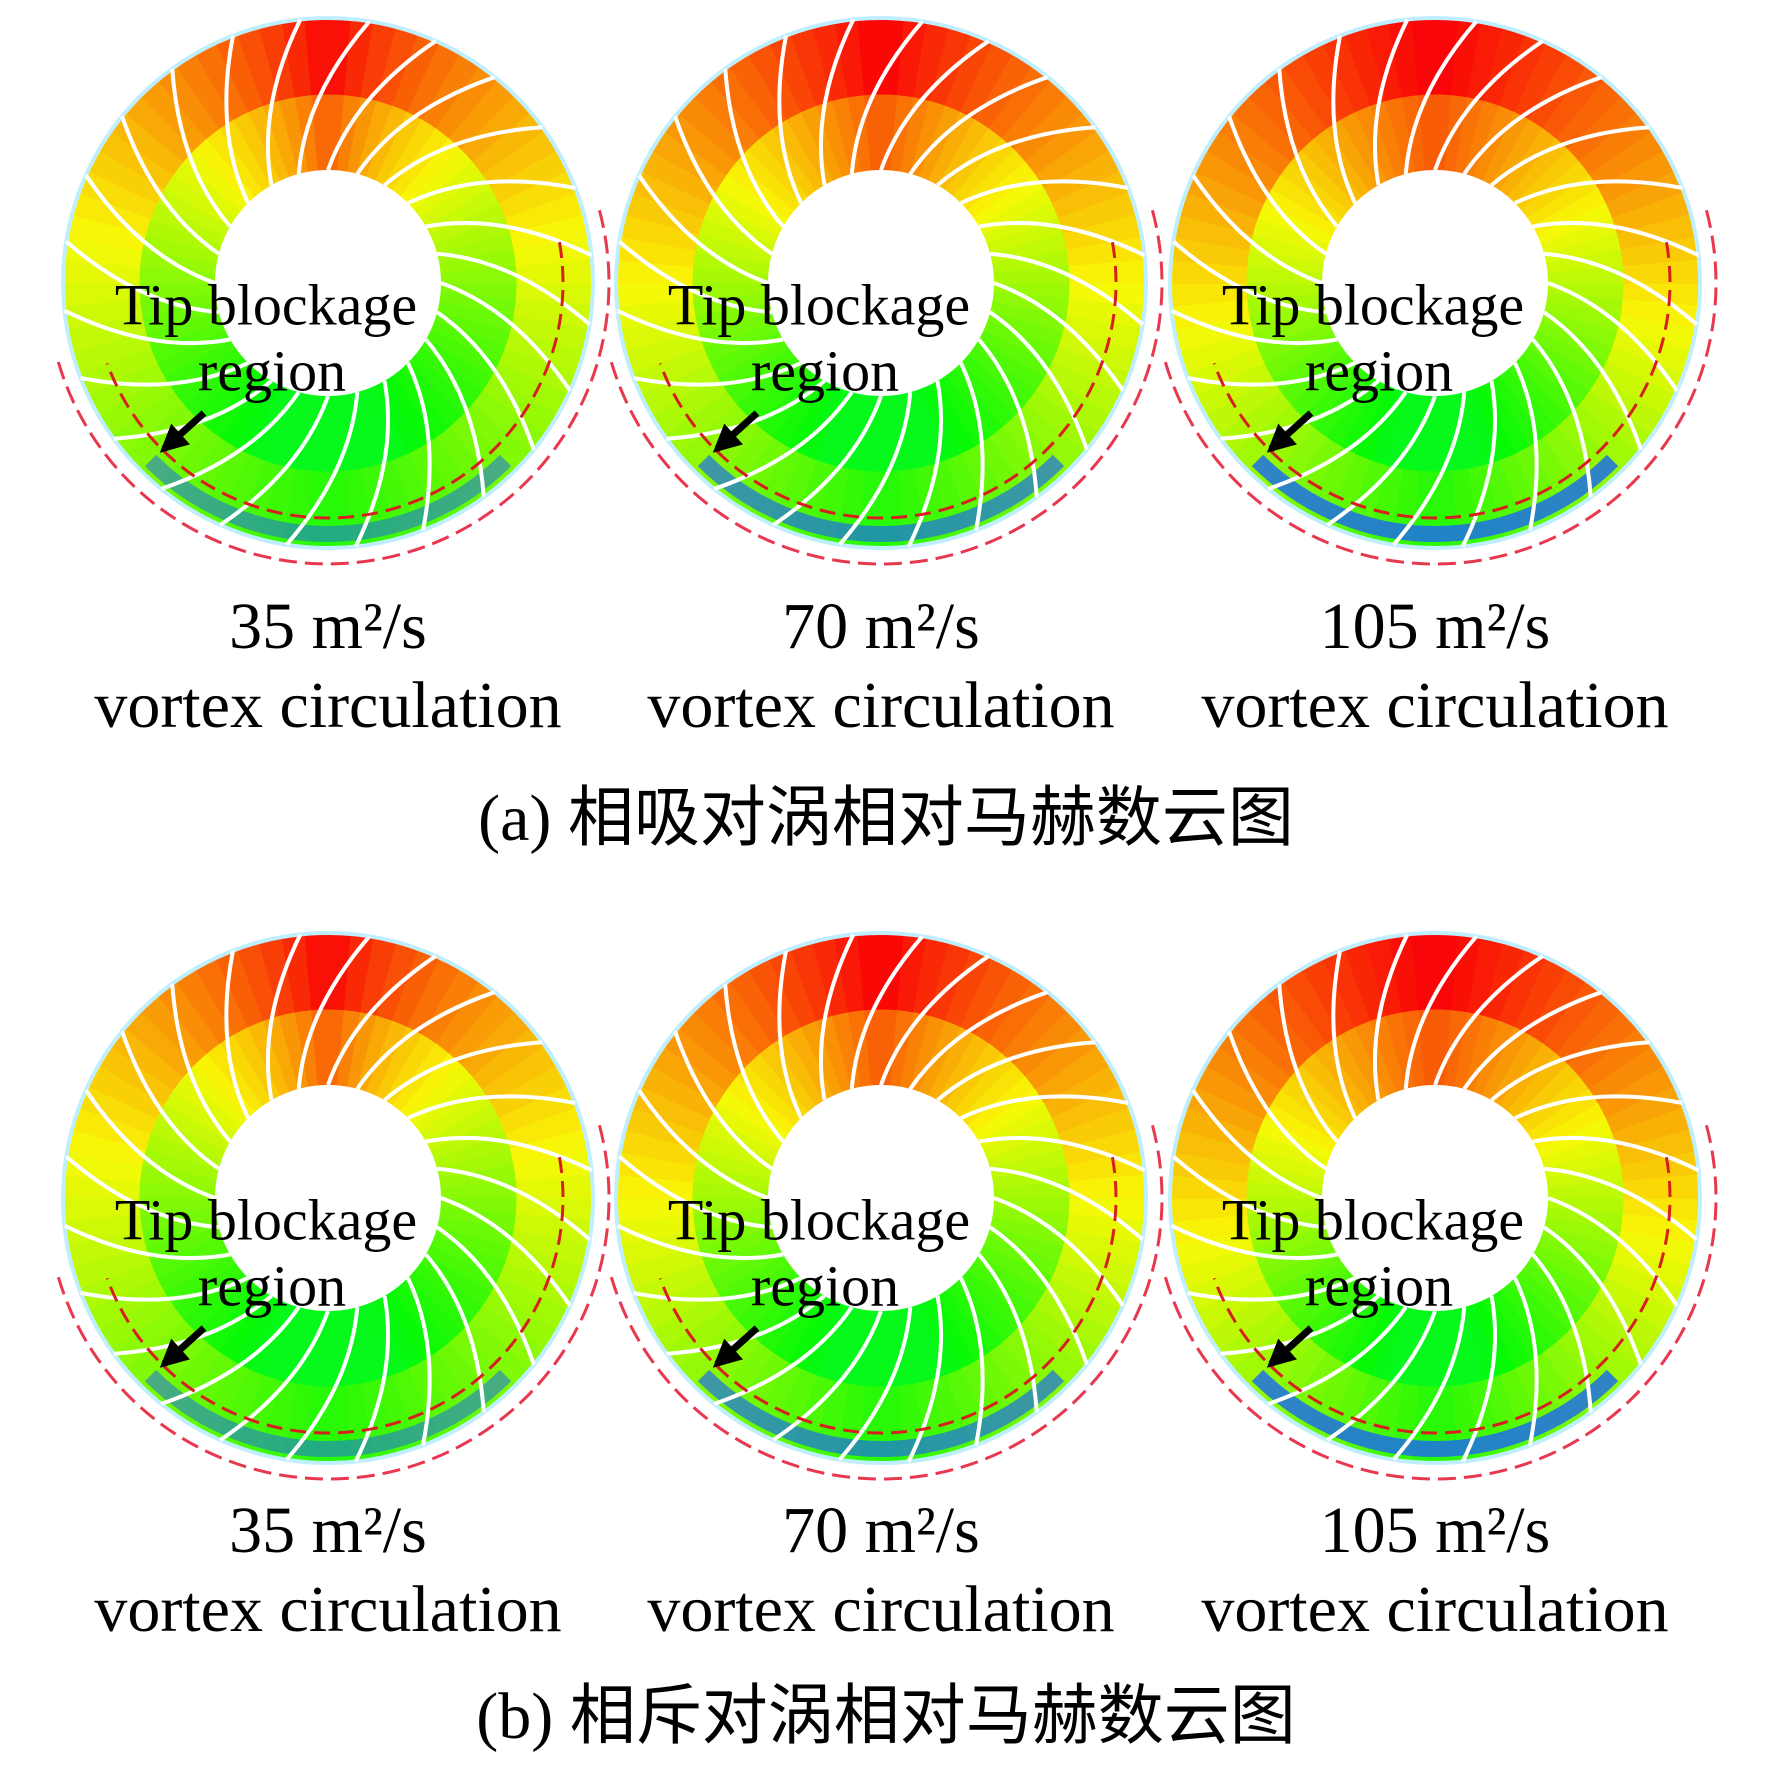  Describe the element at coordinates (328, 1530) in the screenshot. I see `circulation-label: 35 m²/s` at that location.